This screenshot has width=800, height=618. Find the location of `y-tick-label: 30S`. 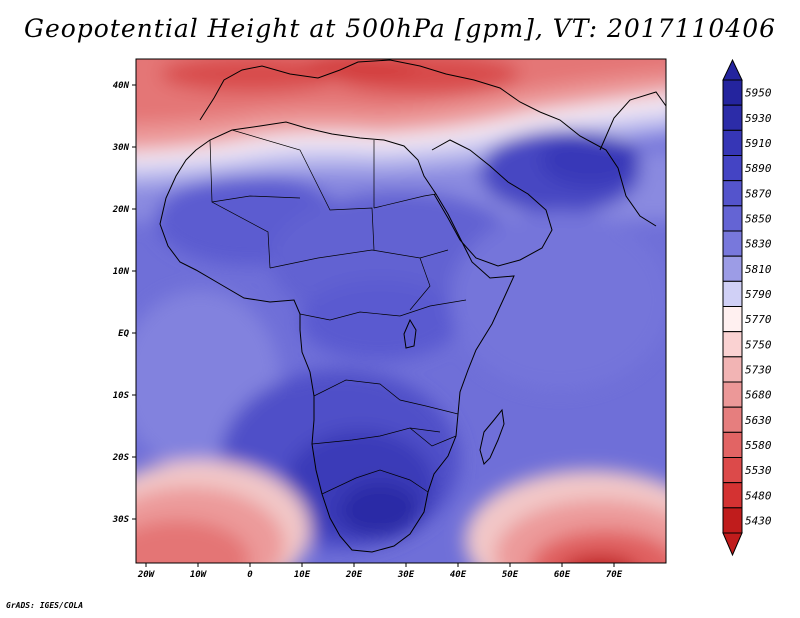

y-tick-label: 30S is located at coordinates (121, 520).